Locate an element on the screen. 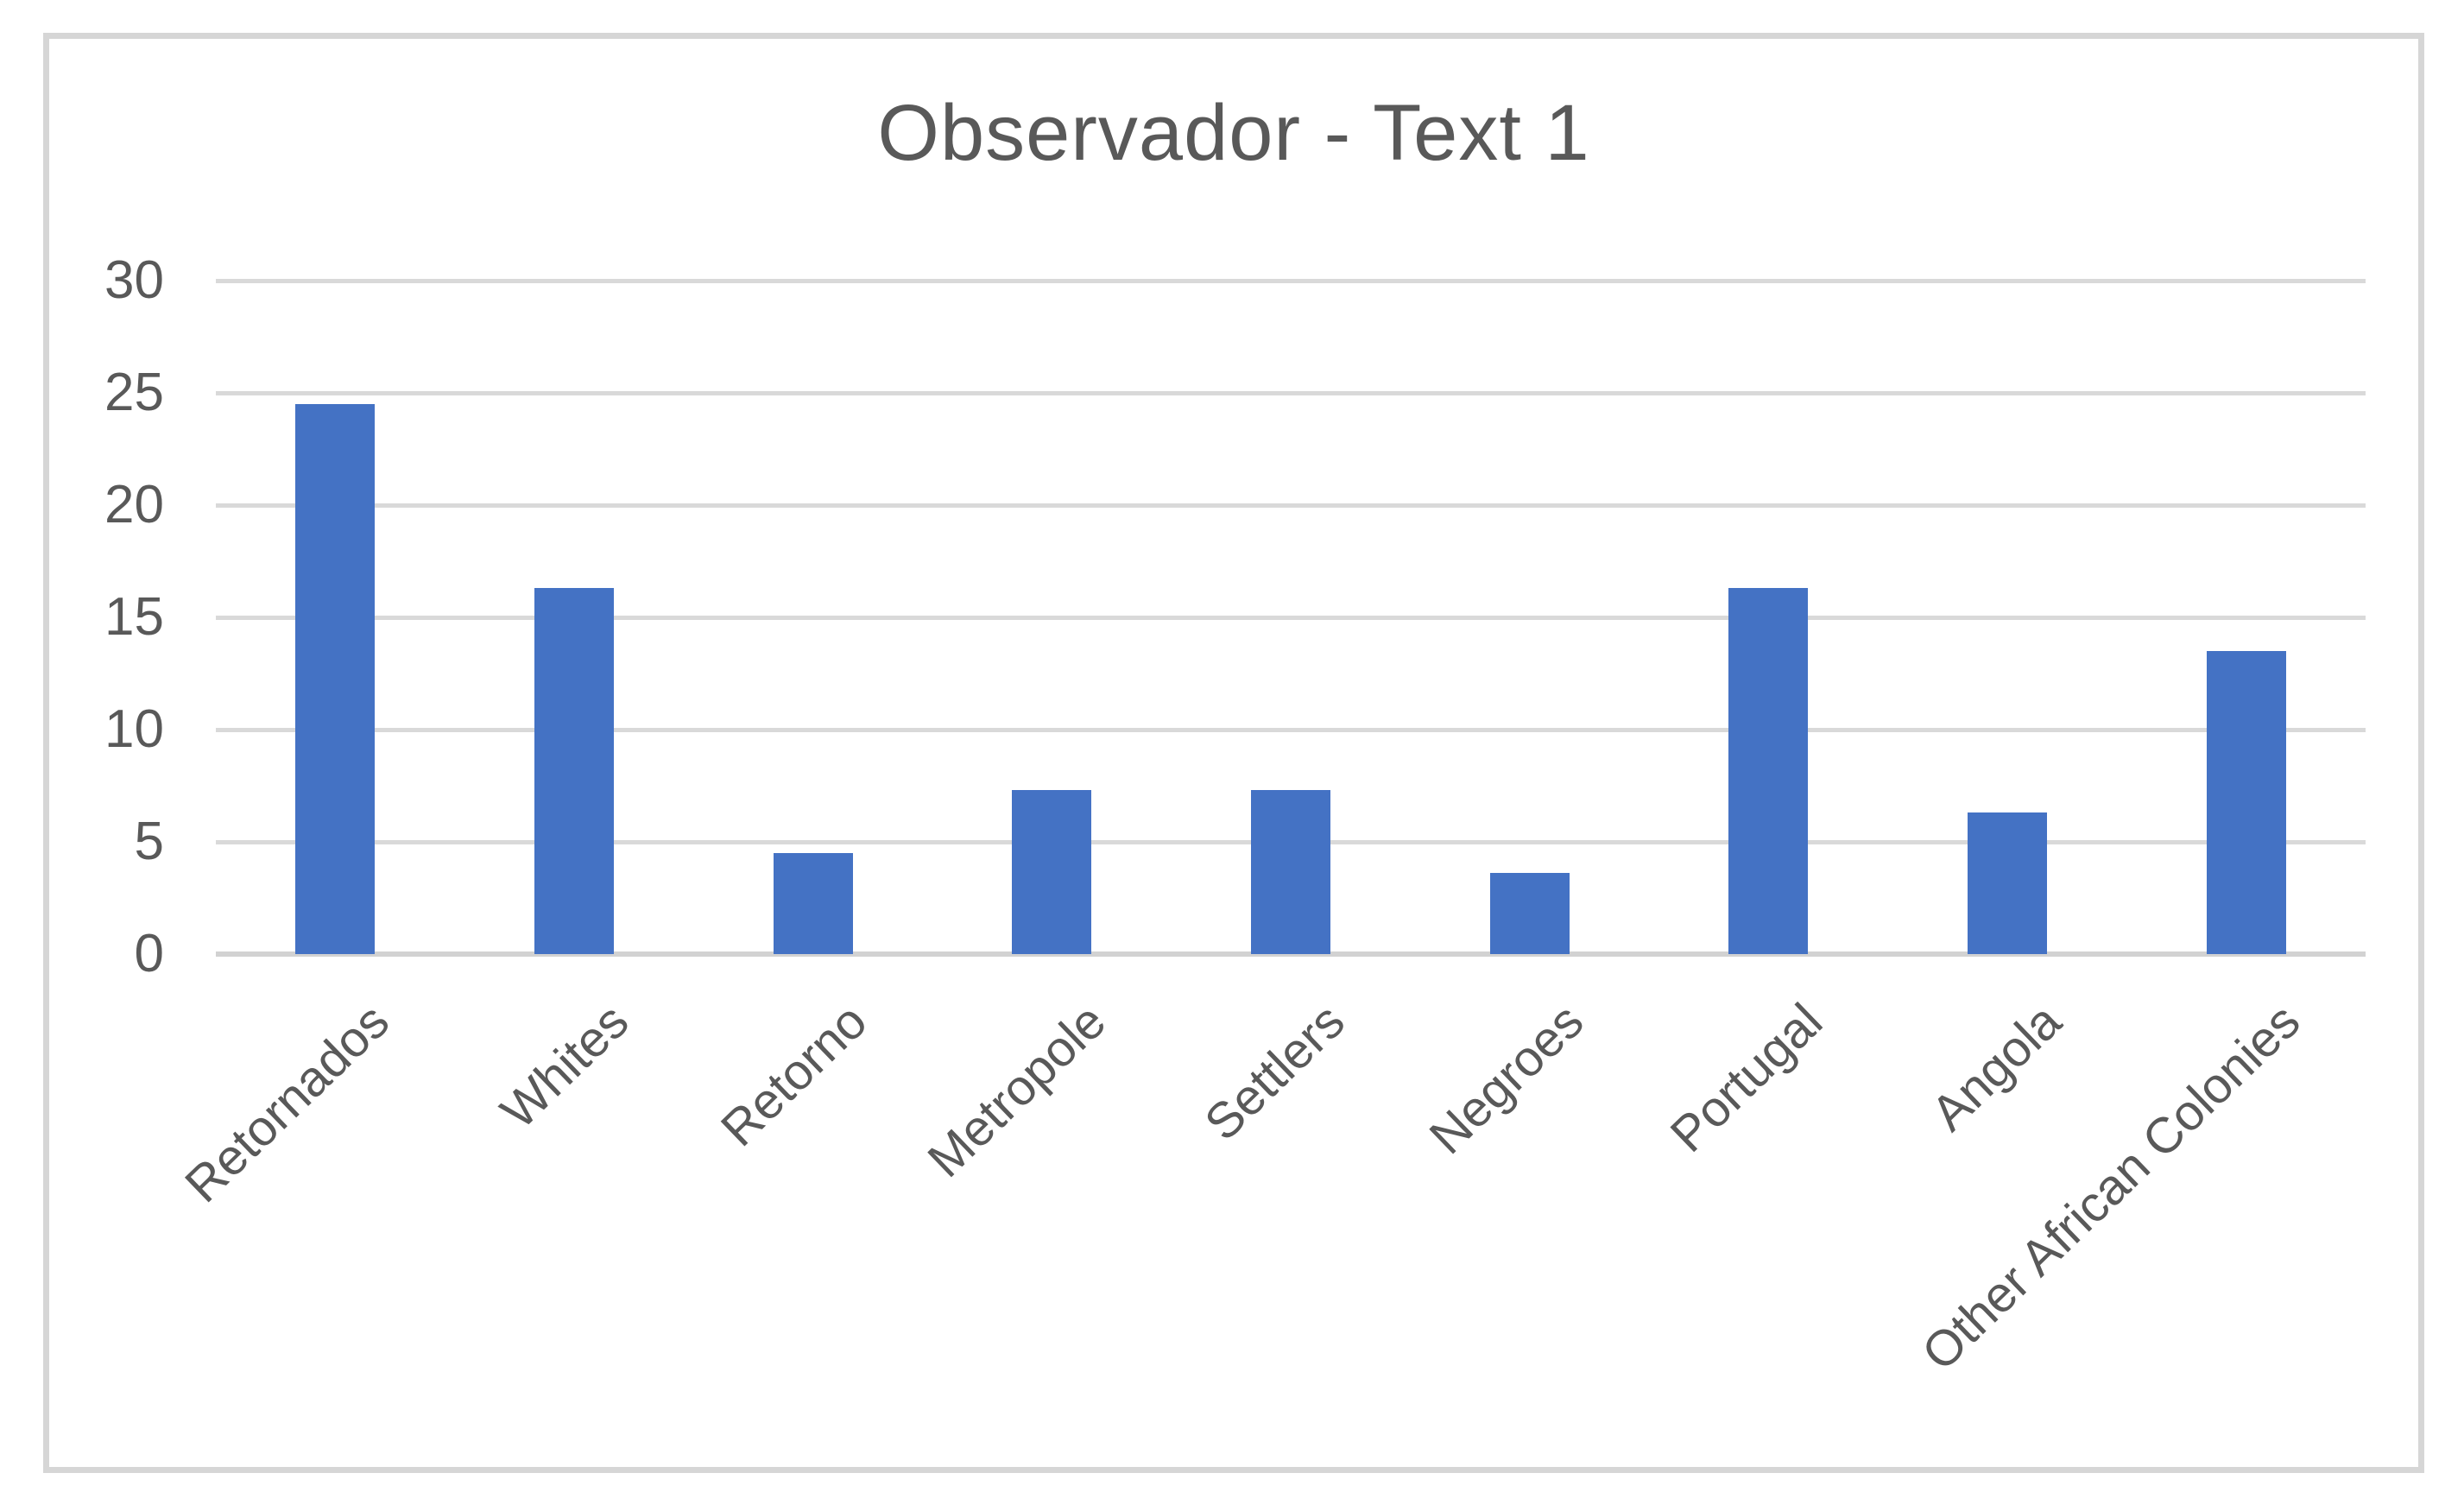 The image size is (2464, 1511). bar-settlers is located at coordinates (1290, 872).